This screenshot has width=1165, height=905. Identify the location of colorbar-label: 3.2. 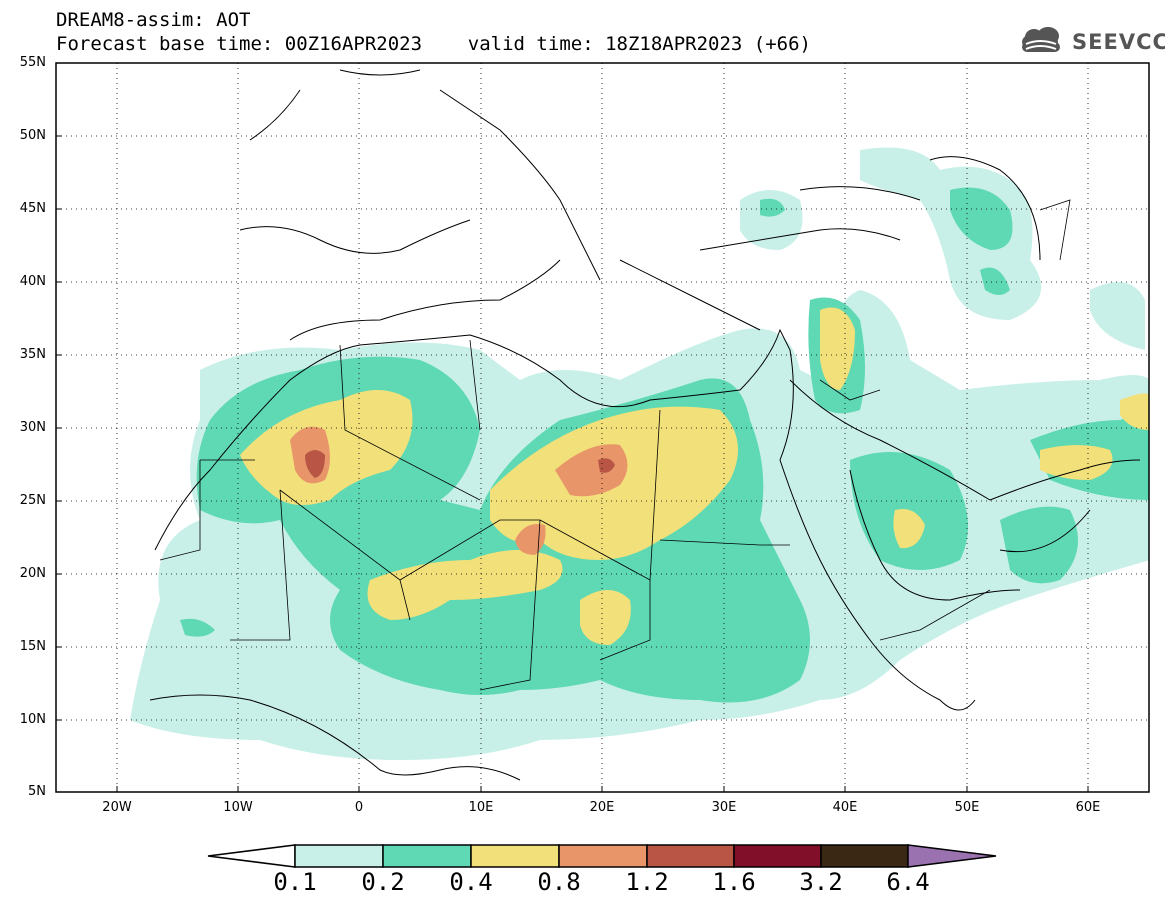
(821, 882).